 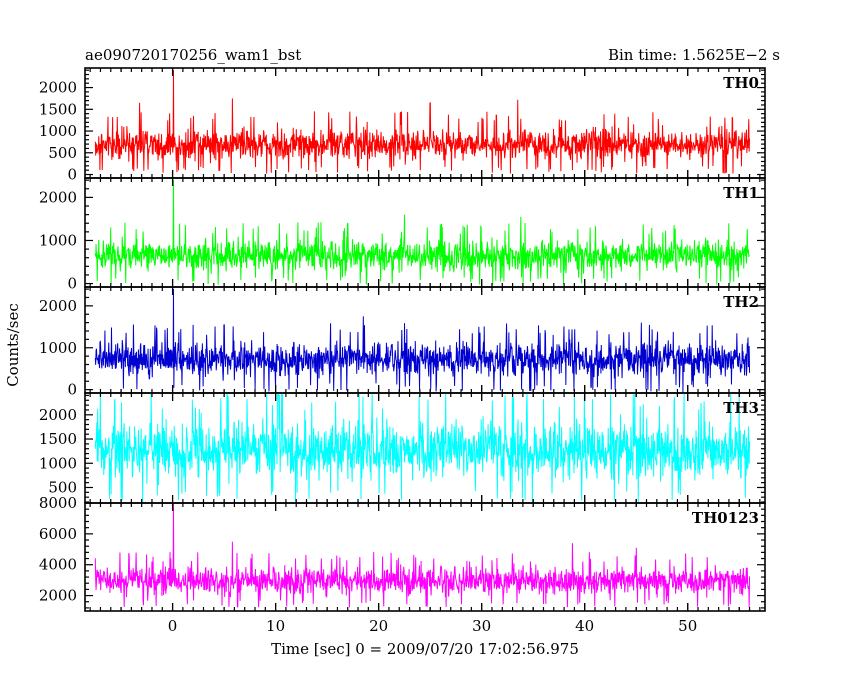 I want to click on x-axis: 0 10 20 30 40 50, so click(x=432, y=626).